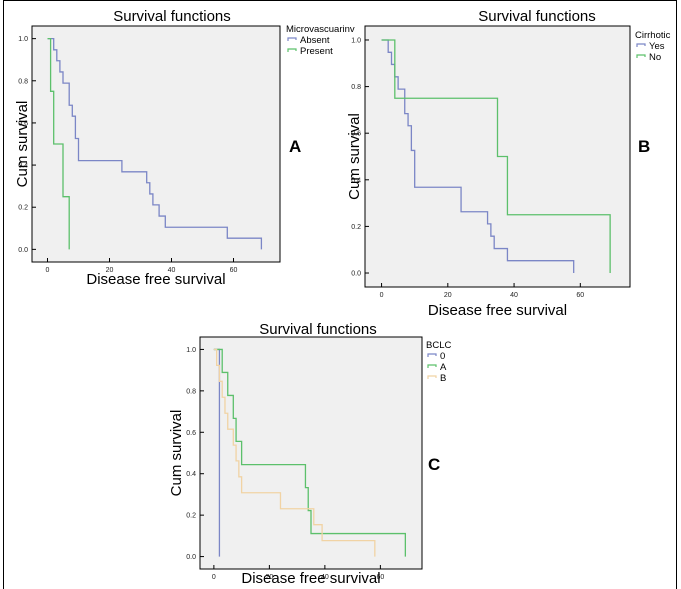  What do you see at coordinates (676, 294) in the screenshot?
I see `figure-frame-right` at bounding box center [676, 294].